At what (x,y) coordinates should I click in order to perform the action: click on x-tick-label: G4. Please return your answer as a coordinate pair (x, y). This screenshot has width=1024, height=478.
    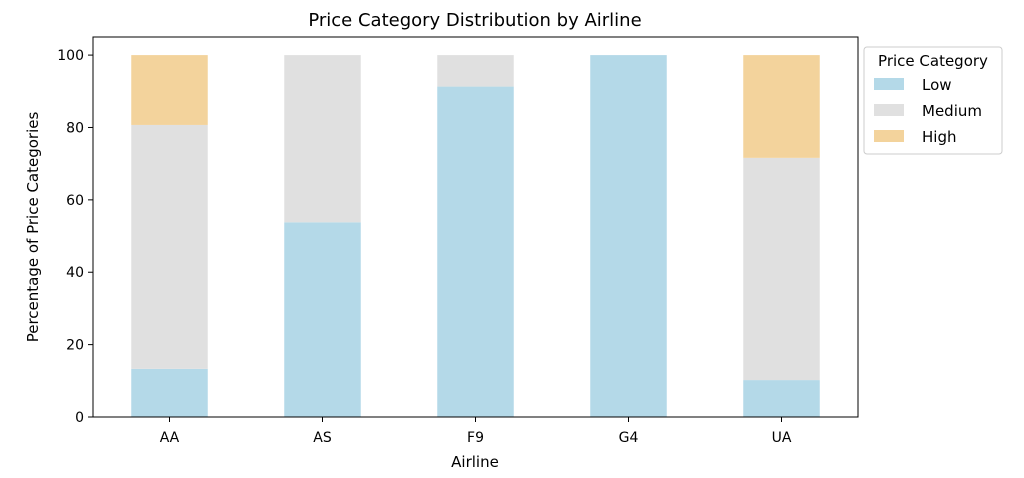
    Looking at the image, I should click on (629, 438).